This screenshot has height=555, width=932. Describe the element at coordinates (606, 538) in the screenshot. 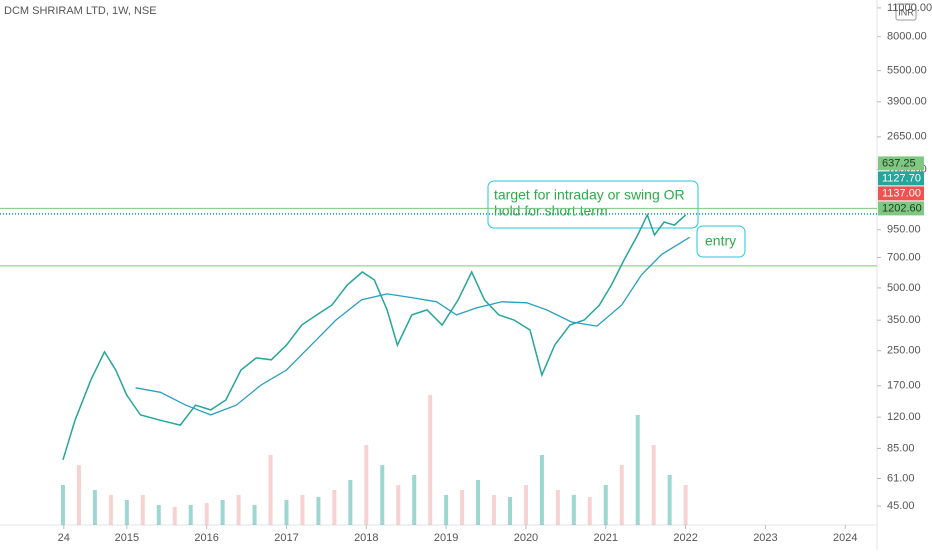

I see `x-tick-label: 2021` at that location.